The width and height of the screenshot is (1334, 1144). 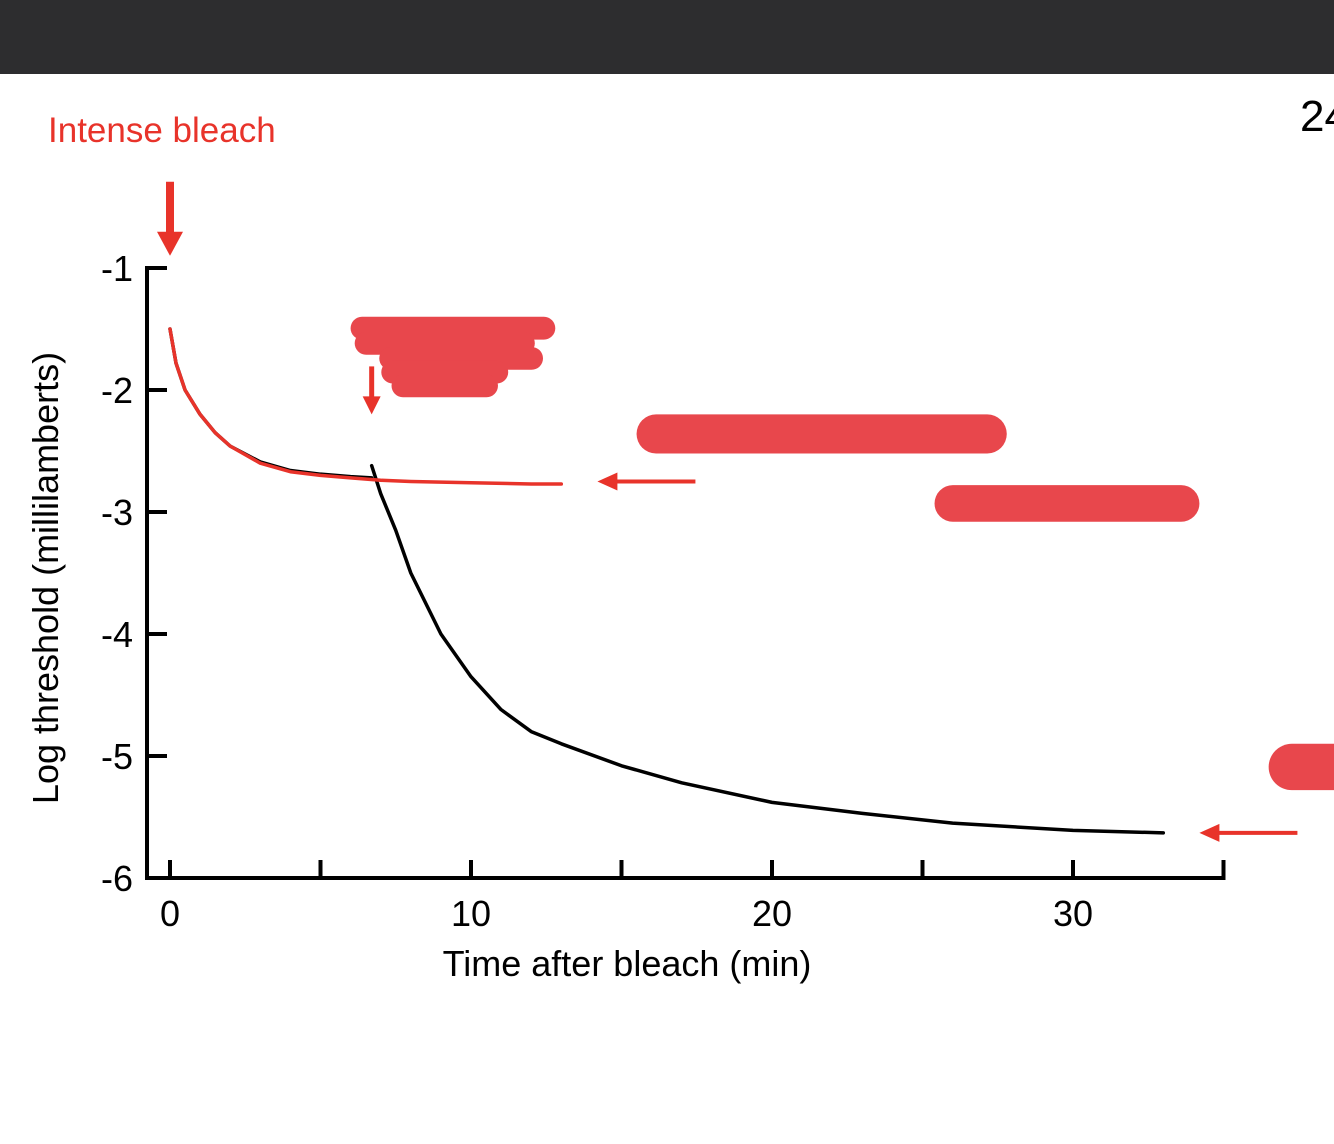 I want to click on x-tick-label: 10, so click(x=471, y=913).